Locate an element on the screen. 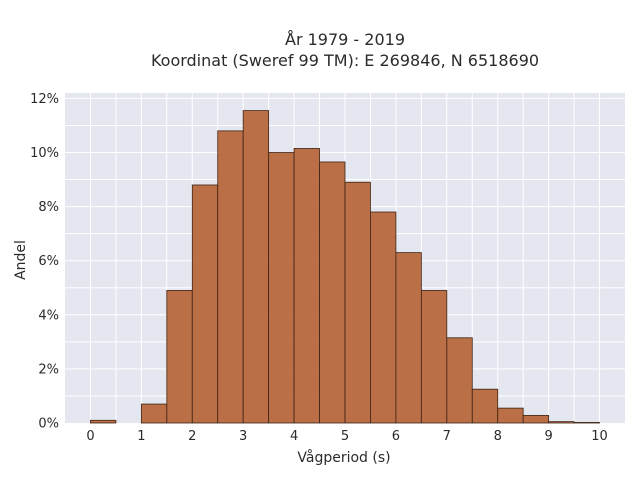  y-tick-label: 10% is located at coordinates (44, 153).